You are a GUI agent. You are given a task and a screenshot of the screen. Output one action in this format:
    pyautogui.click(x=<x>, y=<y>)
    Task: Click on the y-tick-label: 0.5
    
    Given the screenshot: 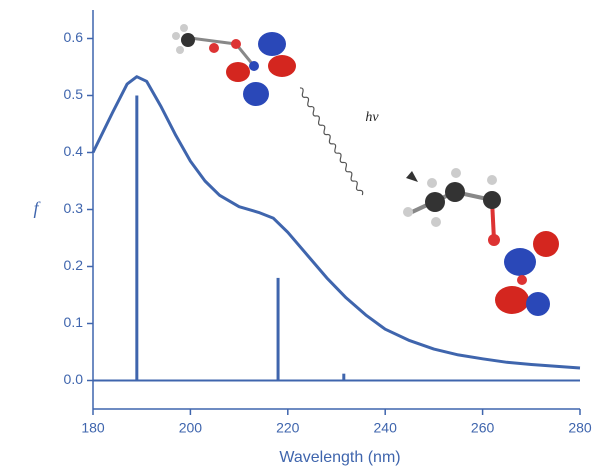 What is the action you would take?
    pyautogui.click(x=74, y=94)
    